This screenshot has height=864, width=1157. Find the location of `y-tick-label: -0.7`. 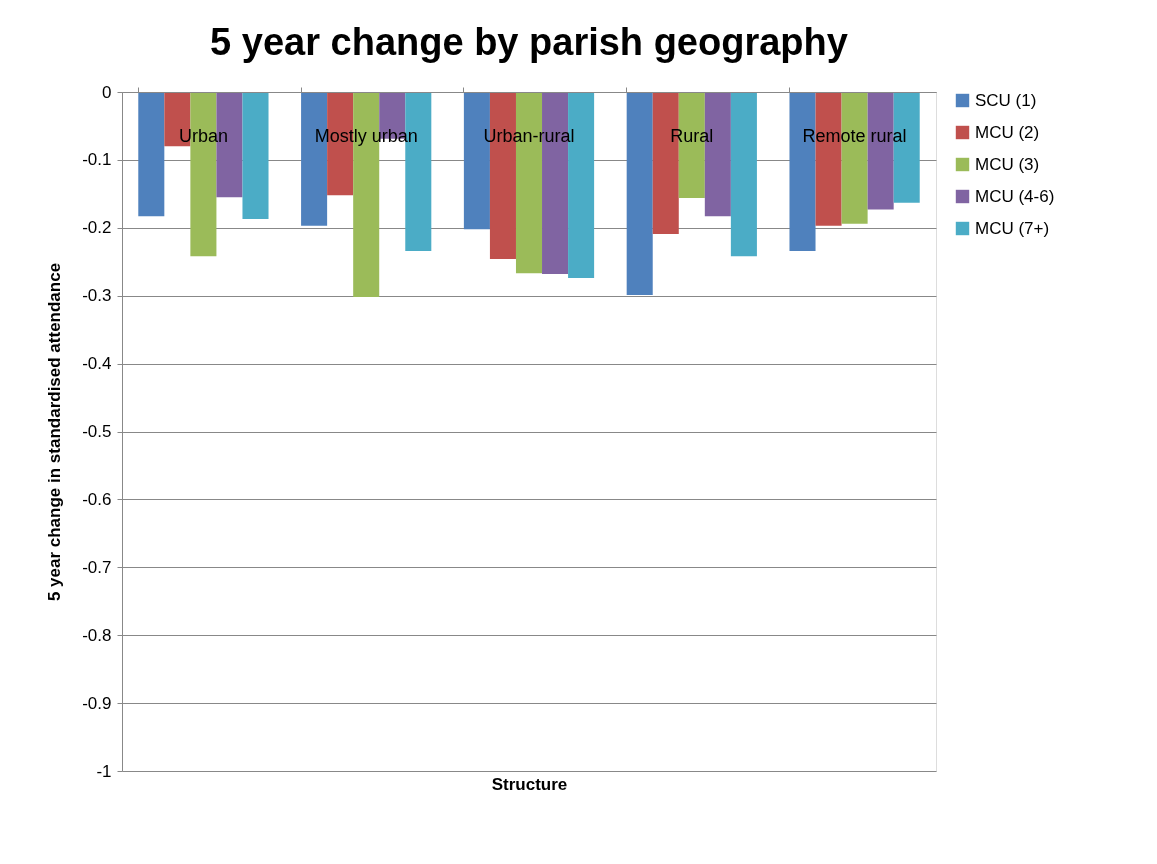

y-tick-label: -0.7 is located at coordinates (97, 567).